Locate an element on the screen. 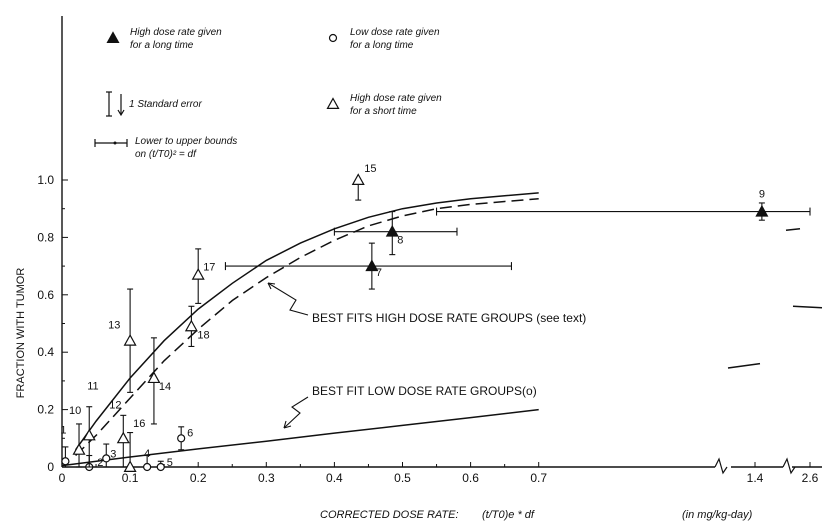 Image resolution: width=827 pixels, height=531 pixels. x-tick-label: 0.6 is located at coordinates (470, 478).